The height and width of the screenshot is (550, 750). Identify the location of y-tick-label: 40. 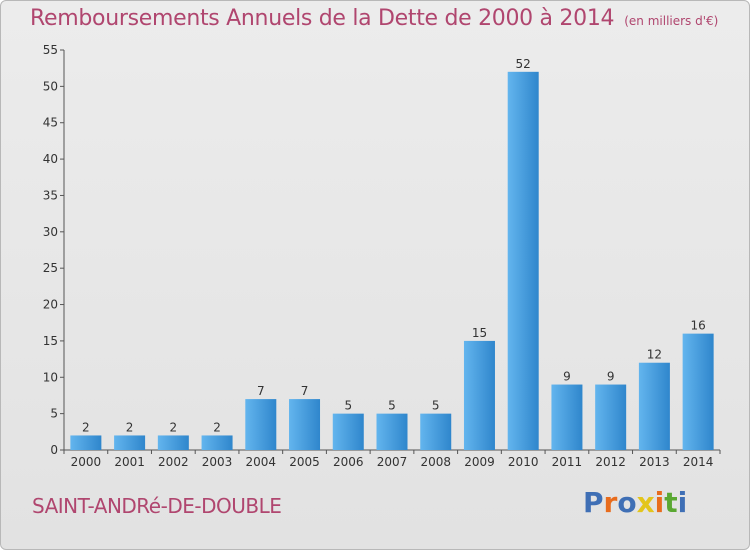
(50, 159).